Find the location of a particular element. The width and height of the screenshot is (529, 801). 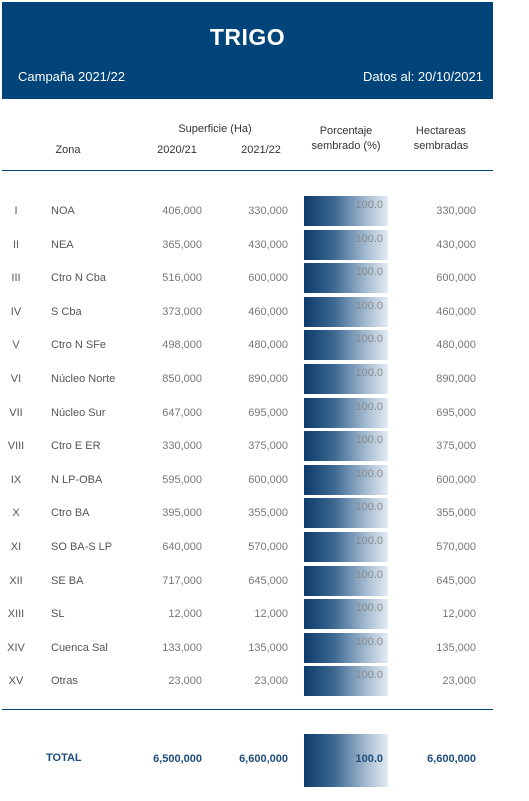

hectares-sown: 890,000 is located at coordinates (456, 379).